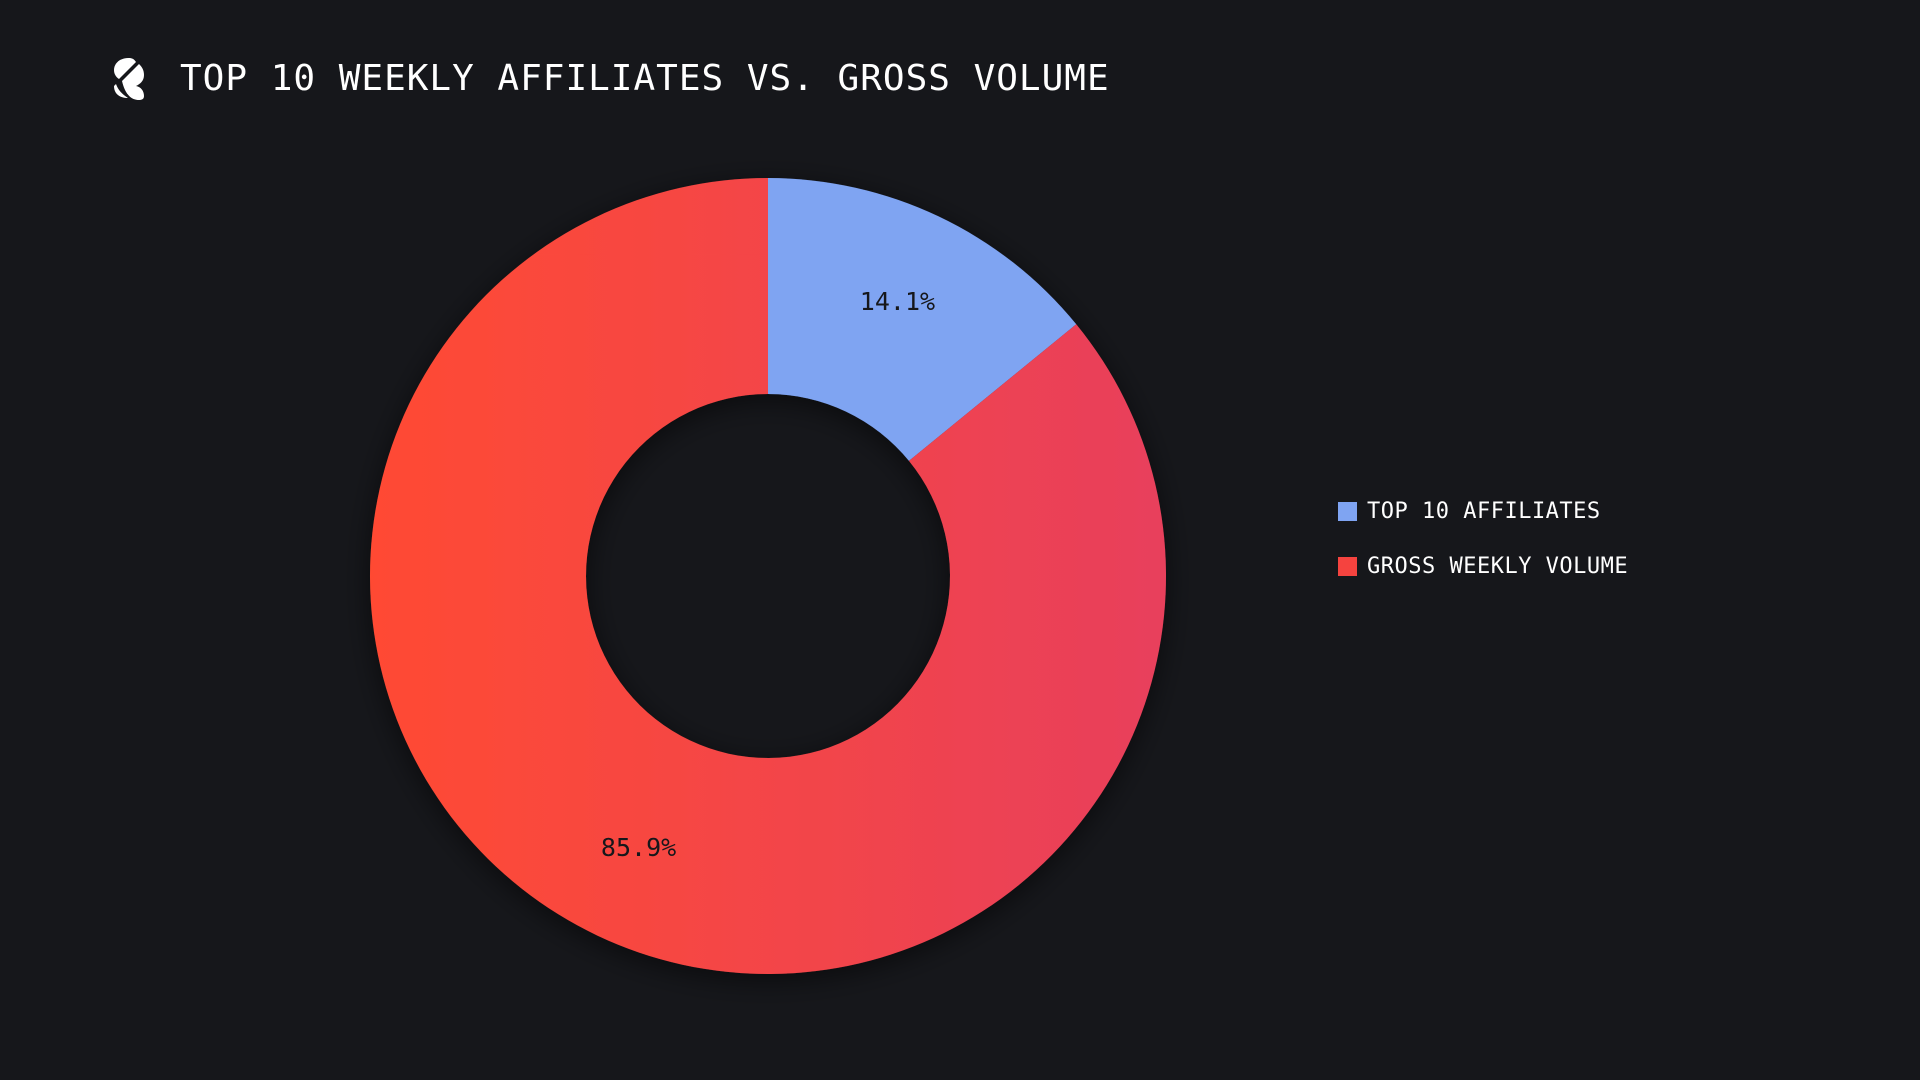  I want to click on legend-swatch-gross-volume, so click(1347, 566).